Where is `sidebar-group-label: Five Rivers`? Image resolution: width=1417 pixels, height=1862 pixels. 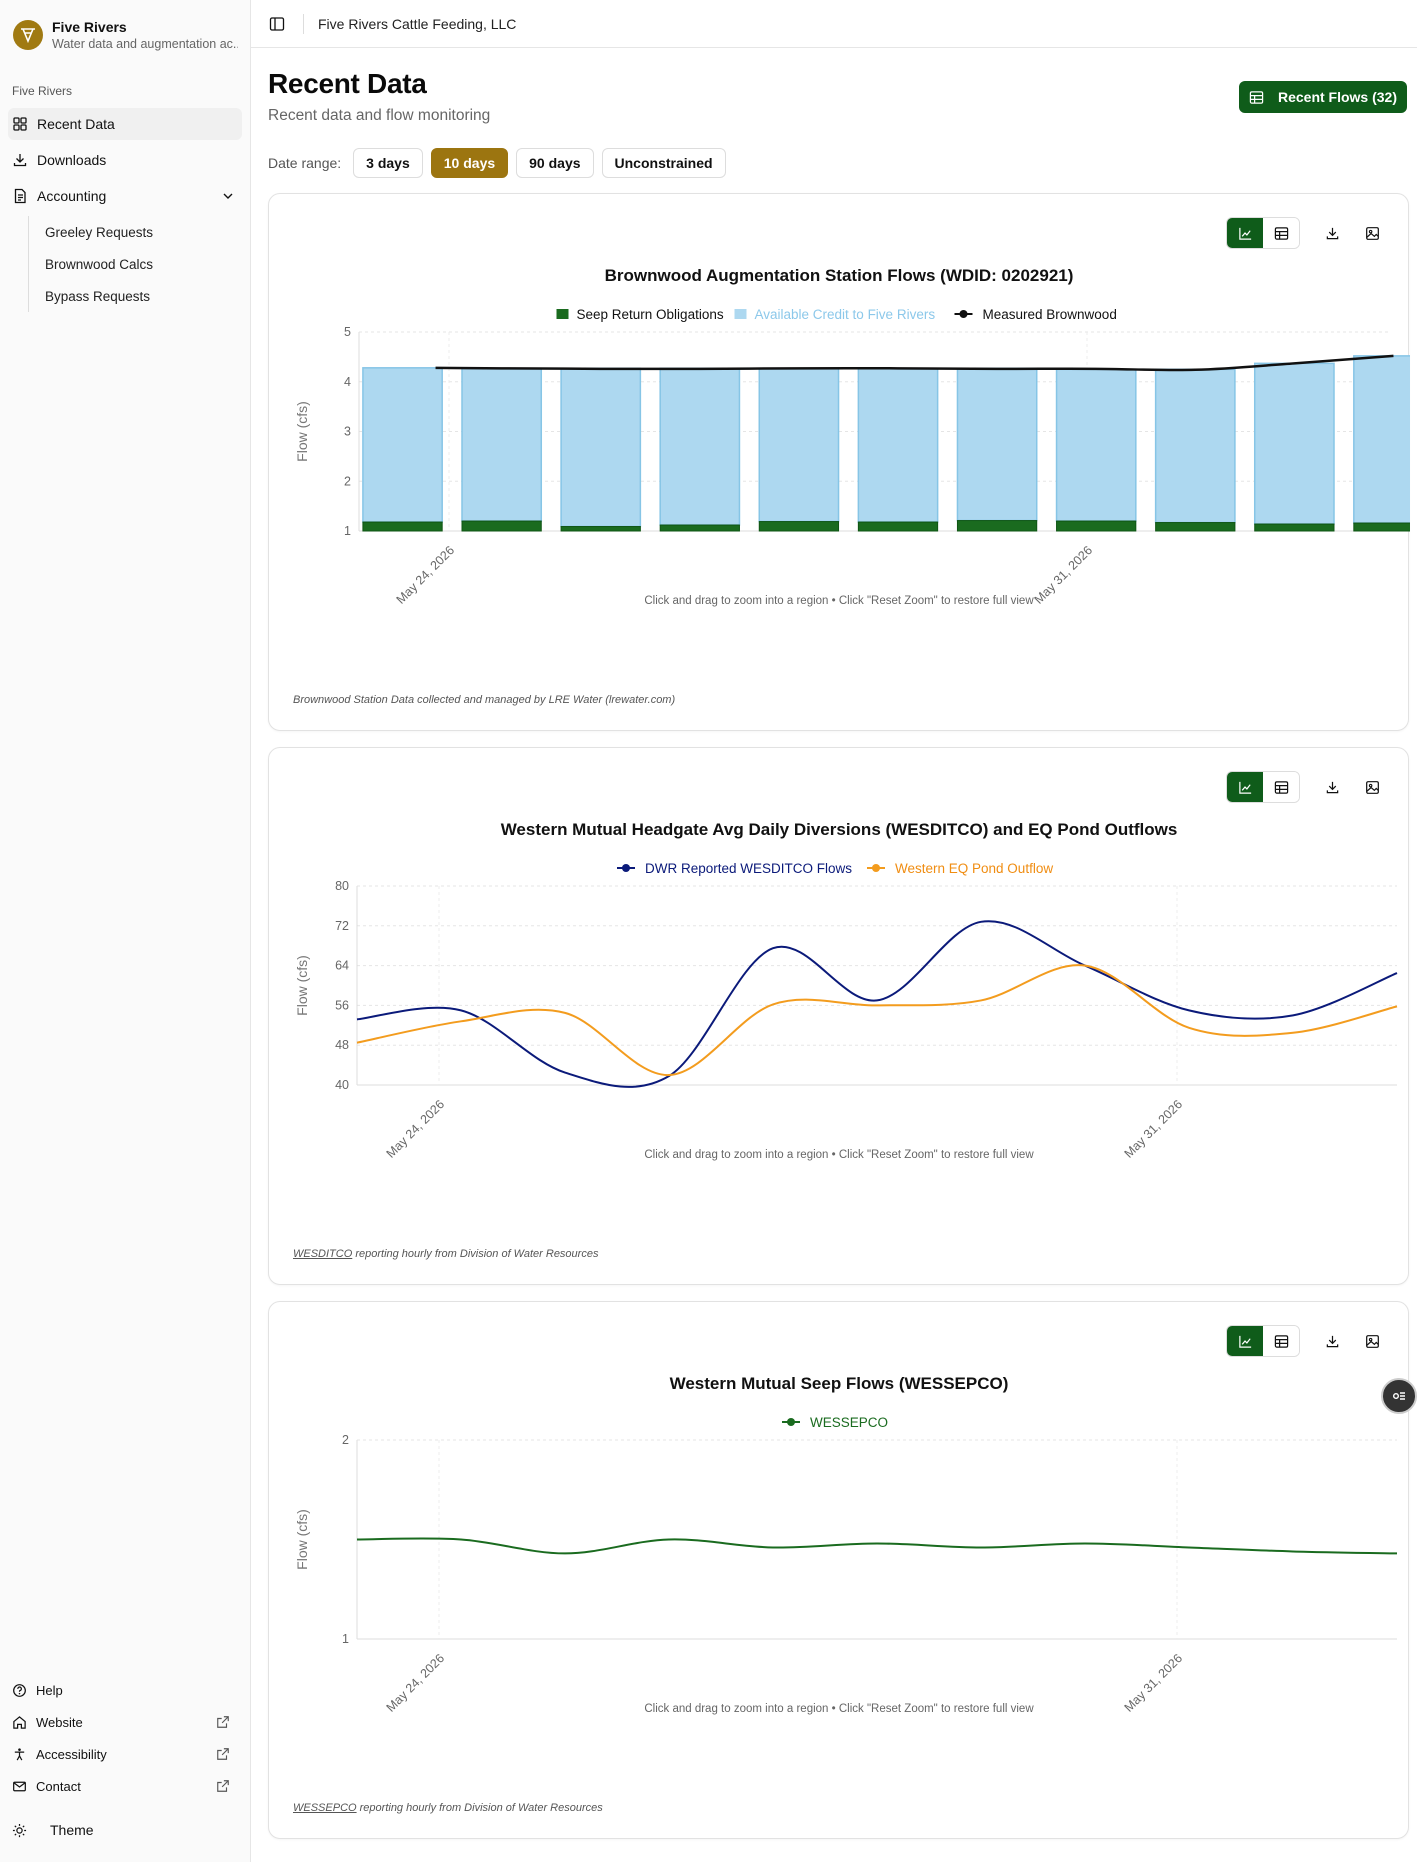 sidebar-group-label: Five Rivers is located at coordinates (42, 91).